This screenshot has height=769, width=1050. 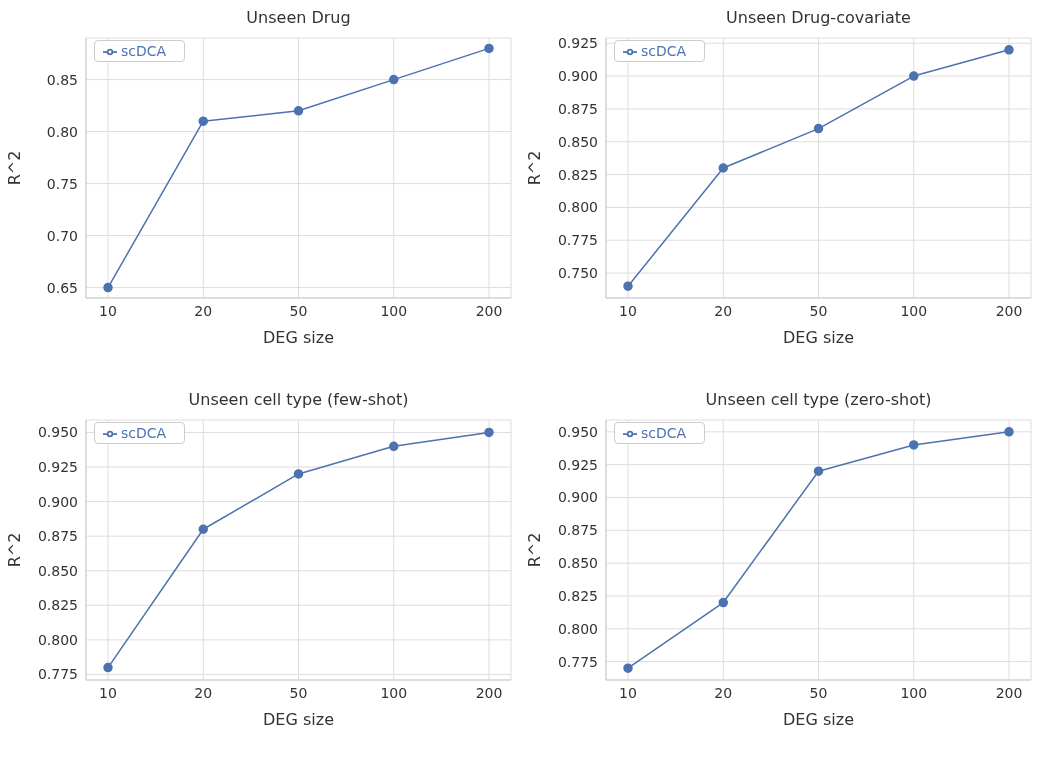 What do you see at coordinates (62, 235) in the screenshot?
I see `y-tick-label: 0.70` at bounding box center [62, 235].